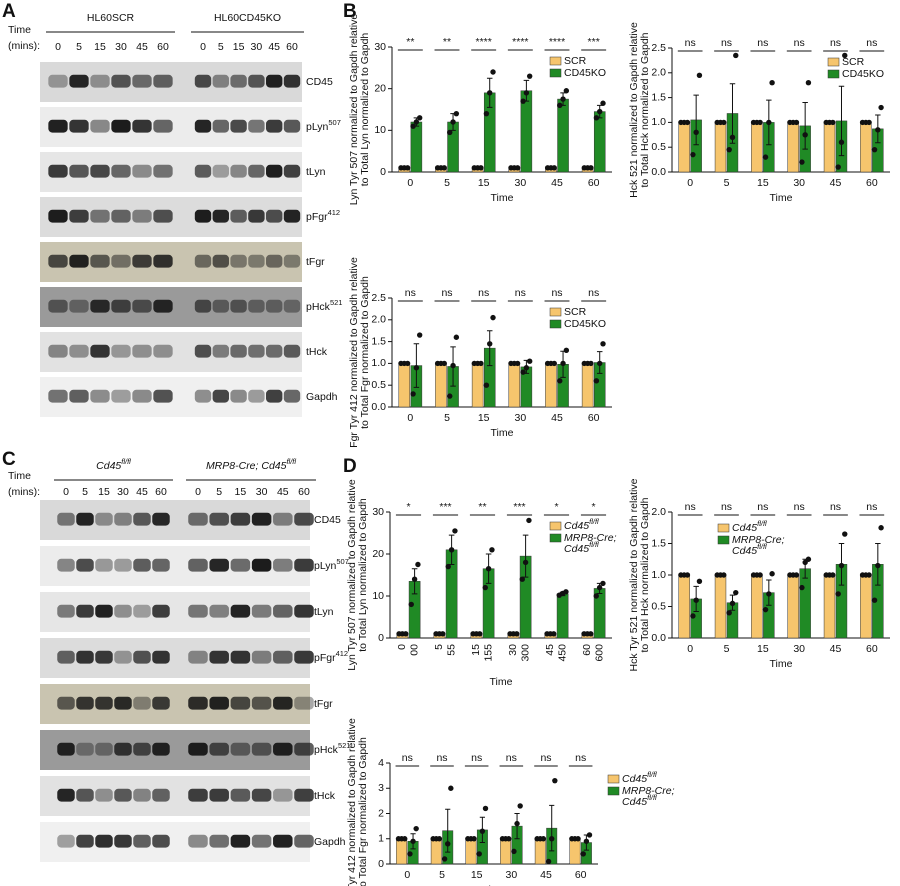  Describe the element at coordinates (872, 183) in the screenshot. I see `x-tick-label: 60` at that location.